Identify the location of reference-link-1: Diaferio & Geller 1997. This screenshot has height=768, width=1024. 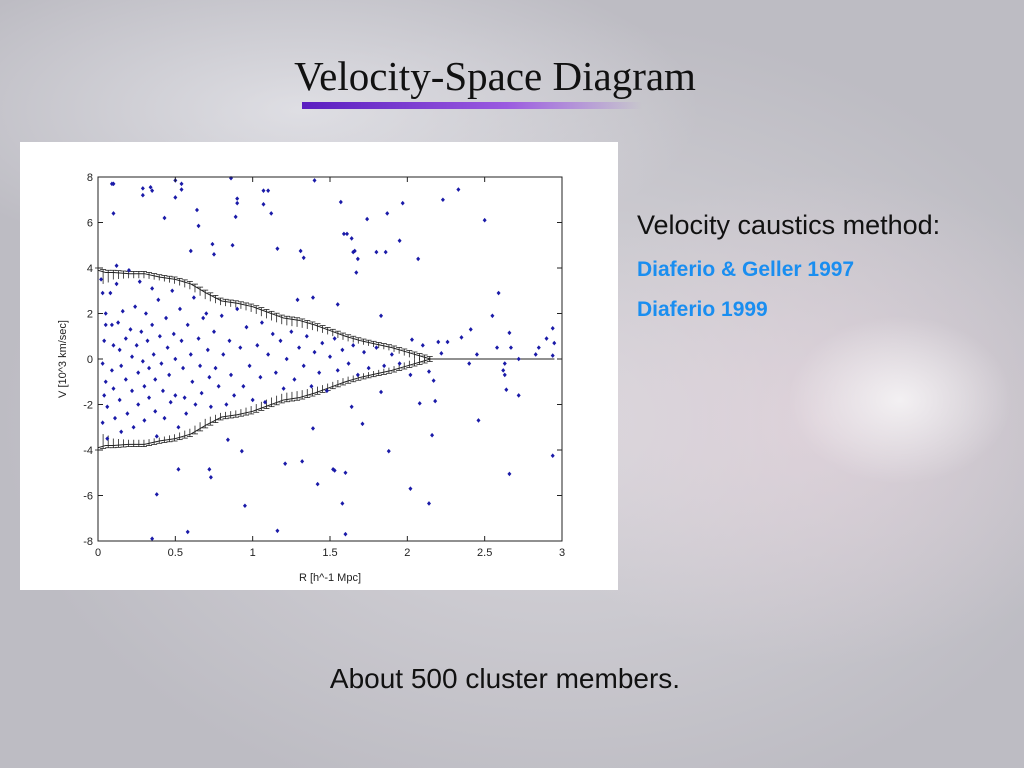
(746, 269).